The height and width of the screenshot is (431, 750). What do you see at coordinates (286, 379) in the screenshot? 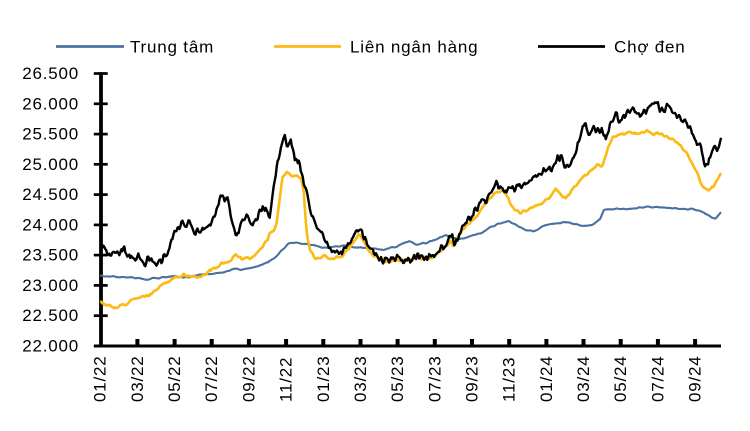
I see `svg-text: 11/22` at bounding box center [286, 379].